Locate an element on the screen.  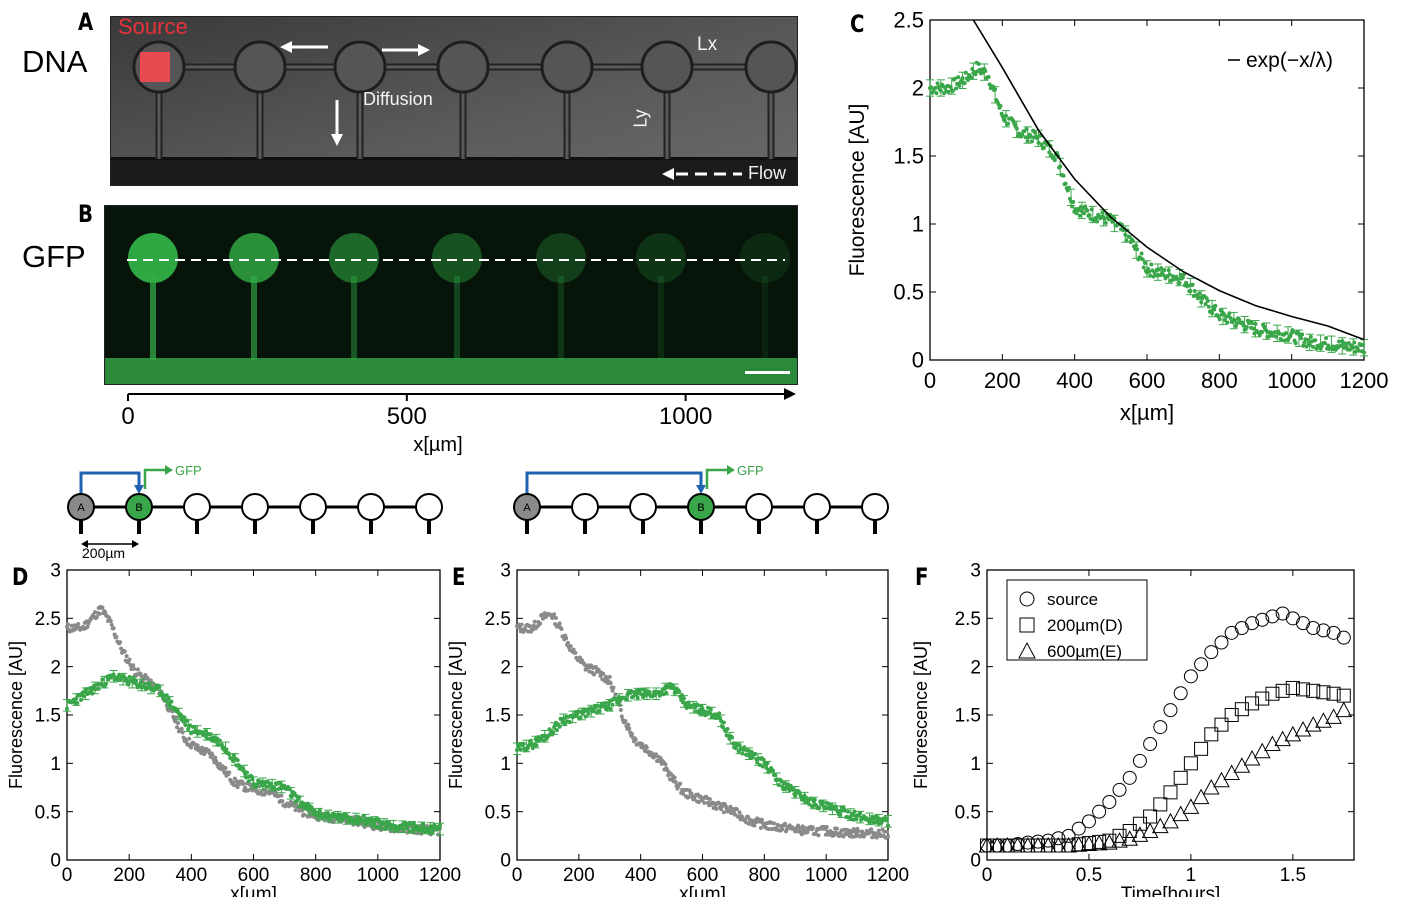
gfp-micrograph is located at coordinates (451, 295).